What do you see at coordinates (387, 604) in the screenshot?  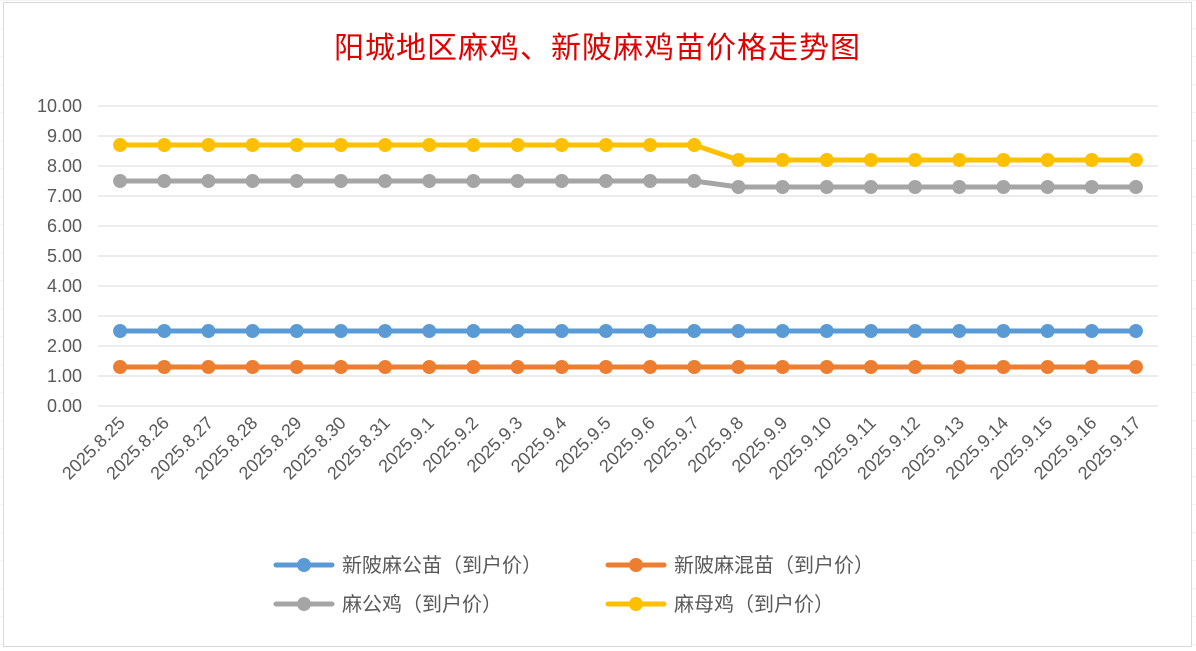 I see `legend-item: 麻公鸡（到户价）` at bounding box center [387, 604].